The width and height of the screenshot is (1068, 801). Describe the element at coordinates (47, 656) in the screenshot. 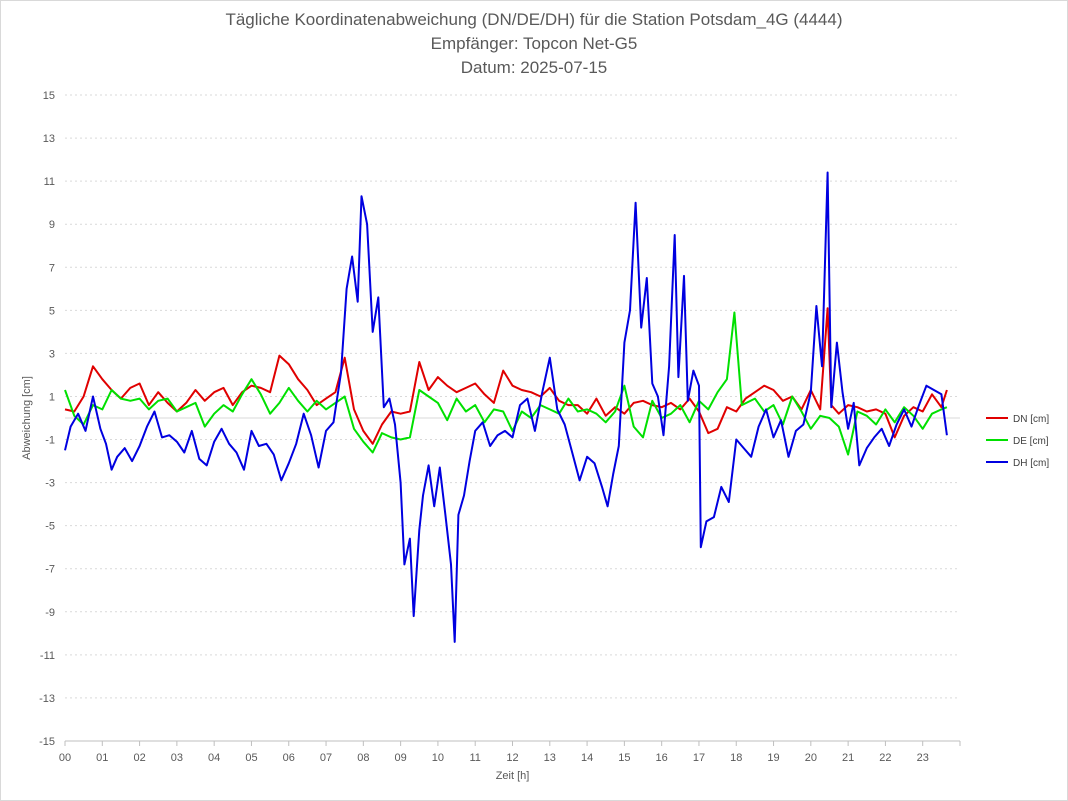

I see `y-tick-label: -11` at that location.